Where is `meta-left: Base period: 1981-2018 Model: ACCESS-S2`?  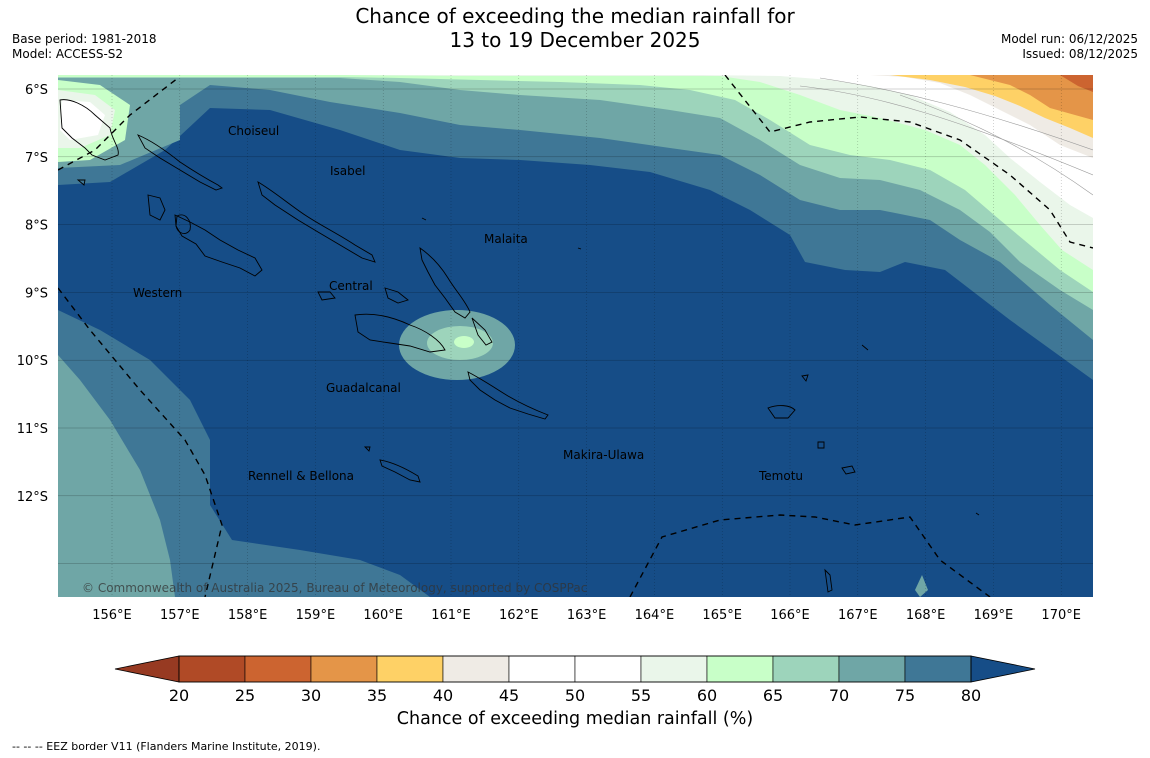
meta-left: Base period: 1981-2018 Model: ACCESS-S2 is located at coordinates (84, 47).